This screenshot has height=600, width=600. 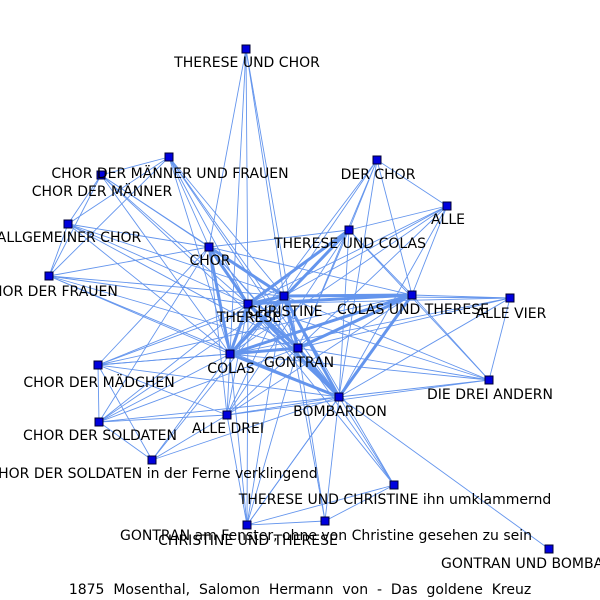 What do you see at coordinates (135, 166) in the screenshot?
I see `edge-chor_mf-chor_m` at bounding box center [135, 166].